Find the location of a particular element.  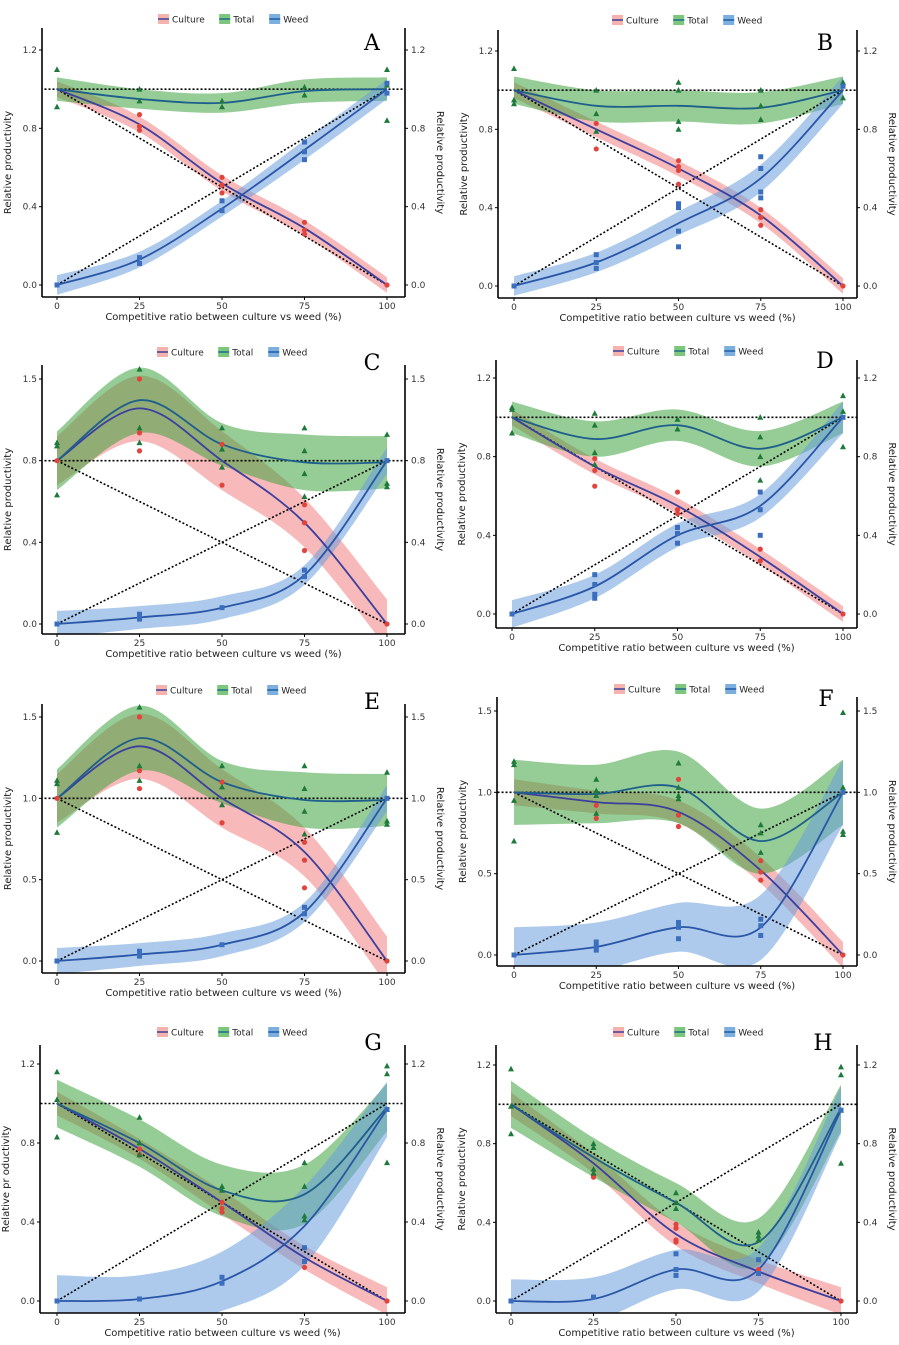

x-tick-label: 75 is located at coordinates (760, 638).